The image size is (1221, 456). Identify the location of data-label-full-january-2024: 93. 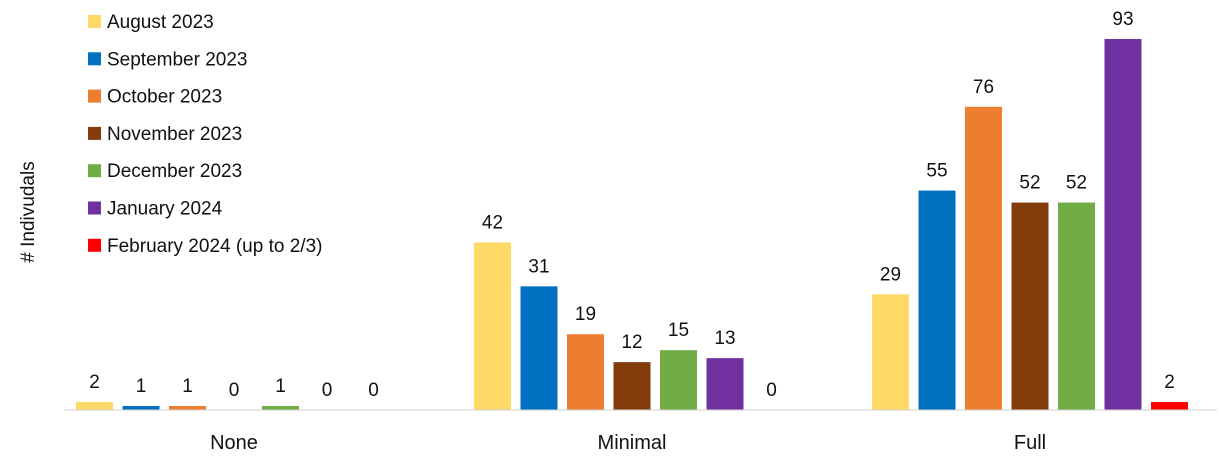
(1122, 19).